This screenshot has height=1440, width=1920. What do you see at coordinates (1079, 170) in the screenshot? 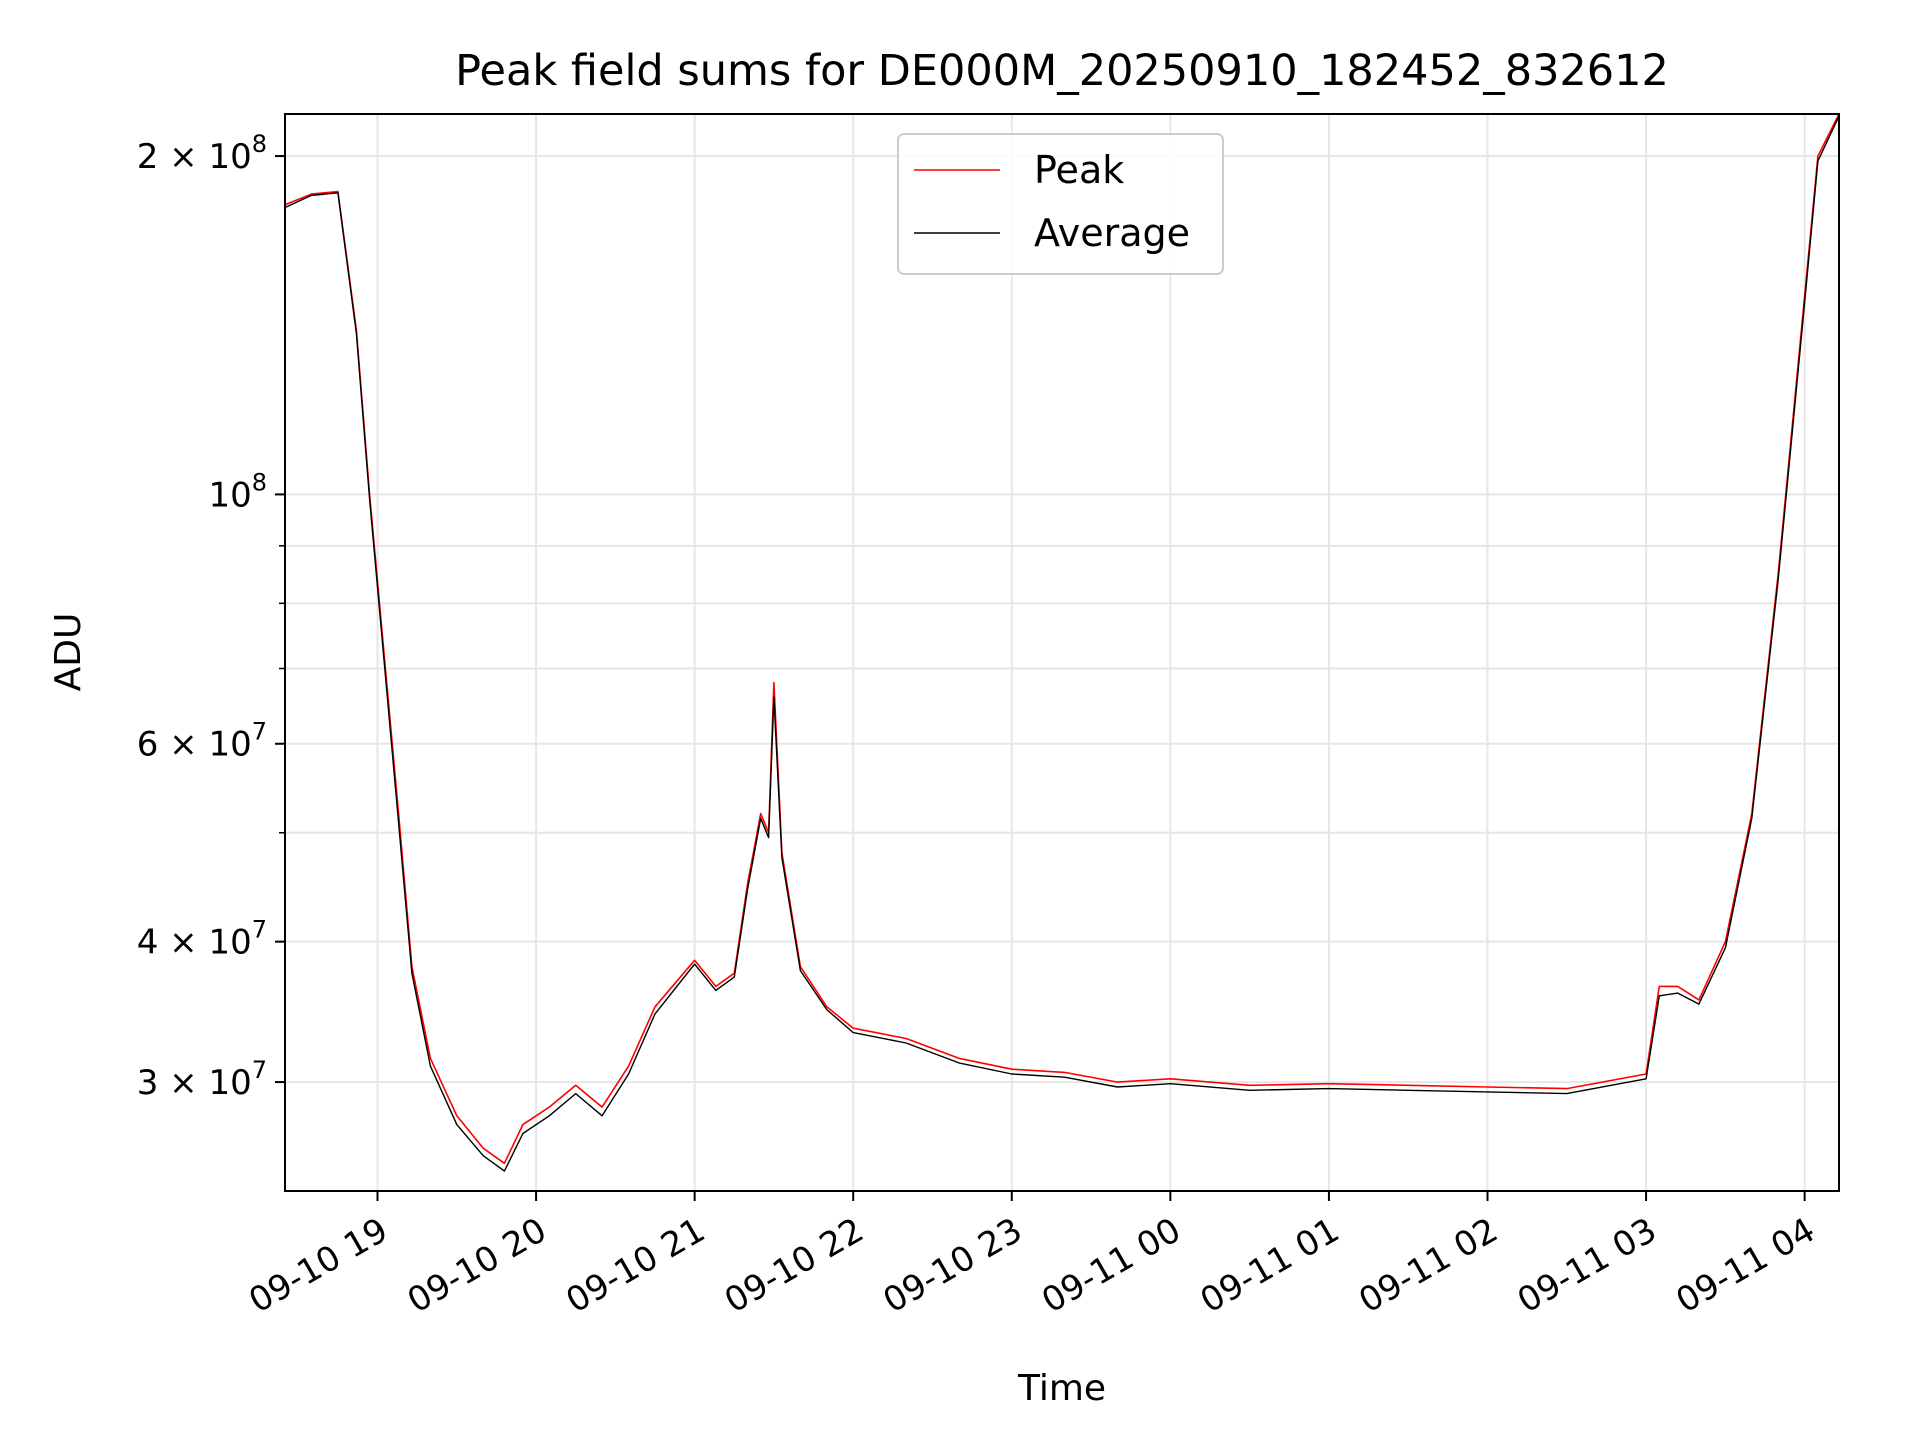
I see `legend-label-peak: Peak` at bounding box center [1079, 170].